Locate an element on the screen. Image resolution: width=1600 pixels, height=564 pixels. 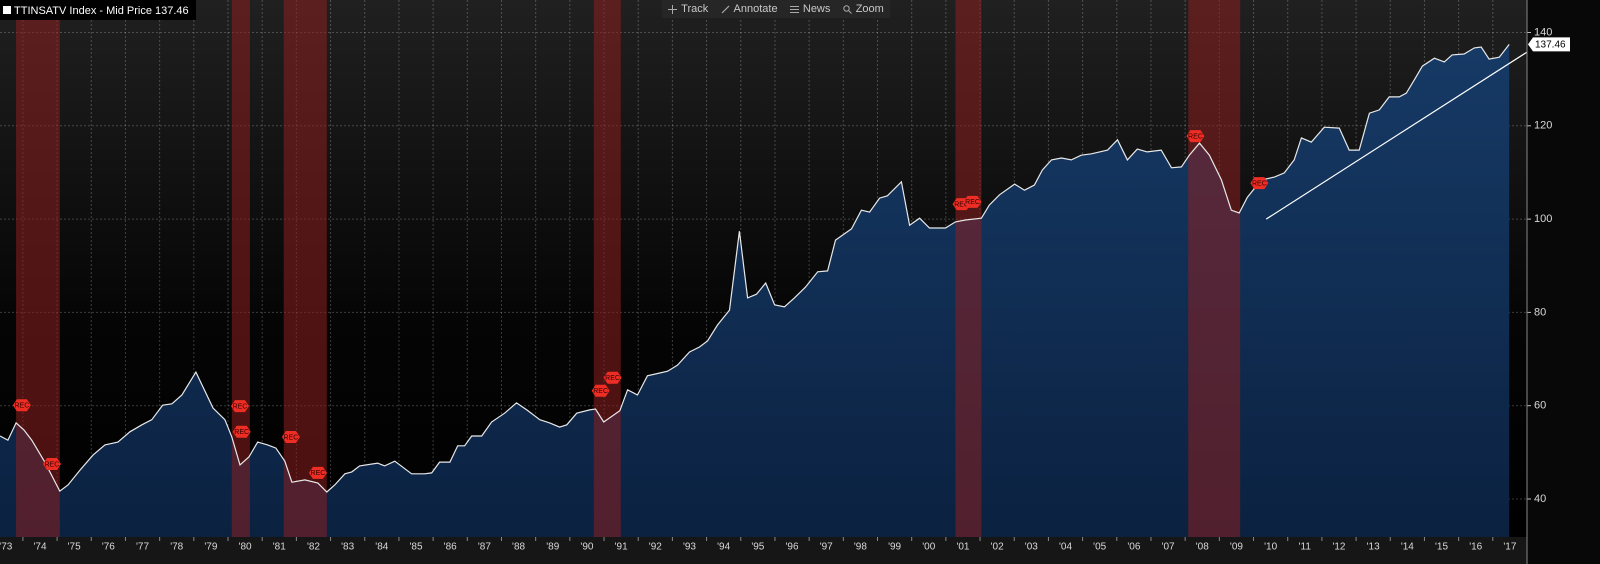
x-axis-background is located at coordinates (763, 550).